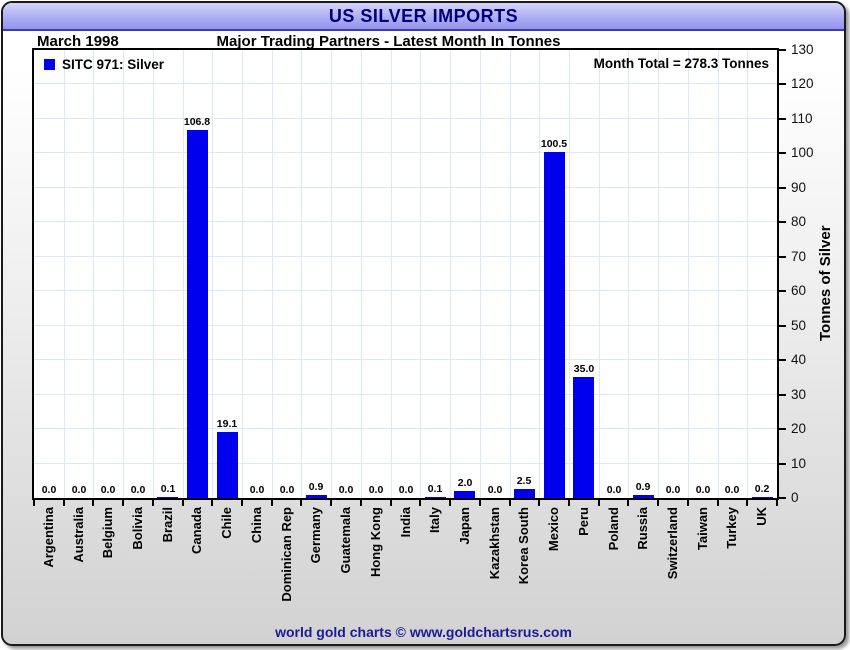 The image size is (850, 650). Describe the element at coordinates (583, 521) in the screenshot. I see `x-tick-label: Peru` at that location.